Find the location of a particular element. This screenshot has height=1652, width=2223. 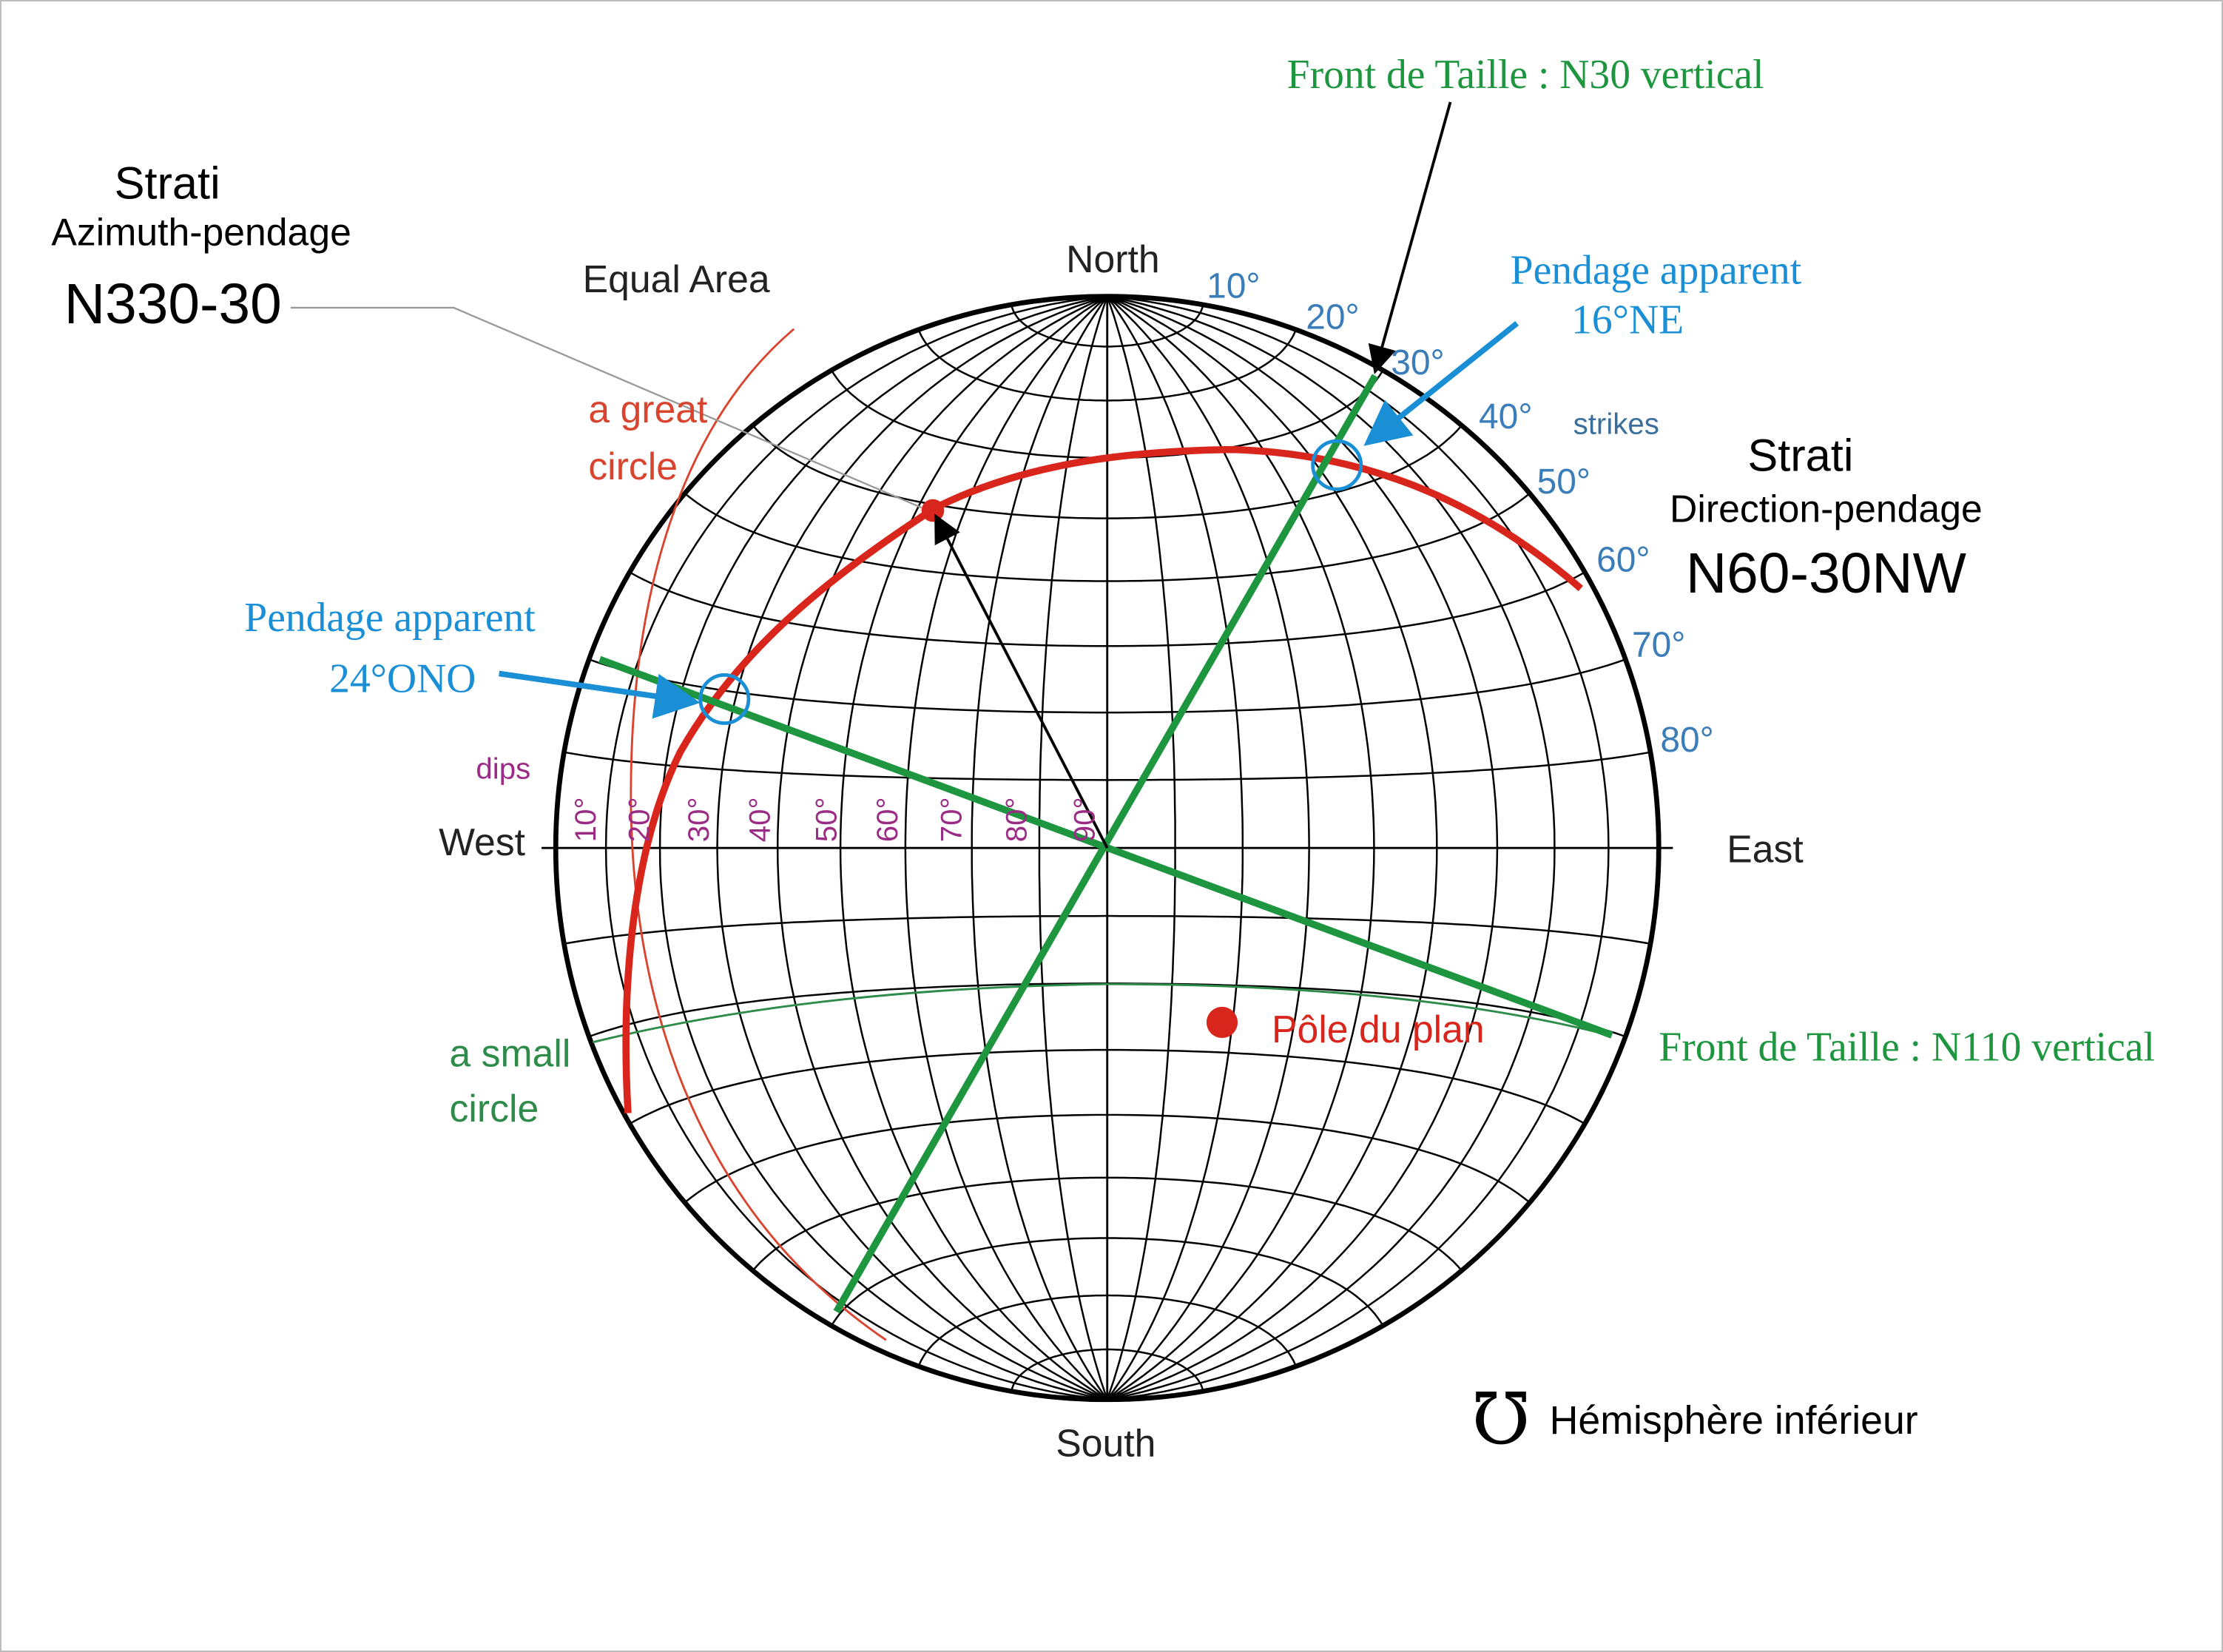

strike-tick-label: 30° is located at coordinates (1417, 362).